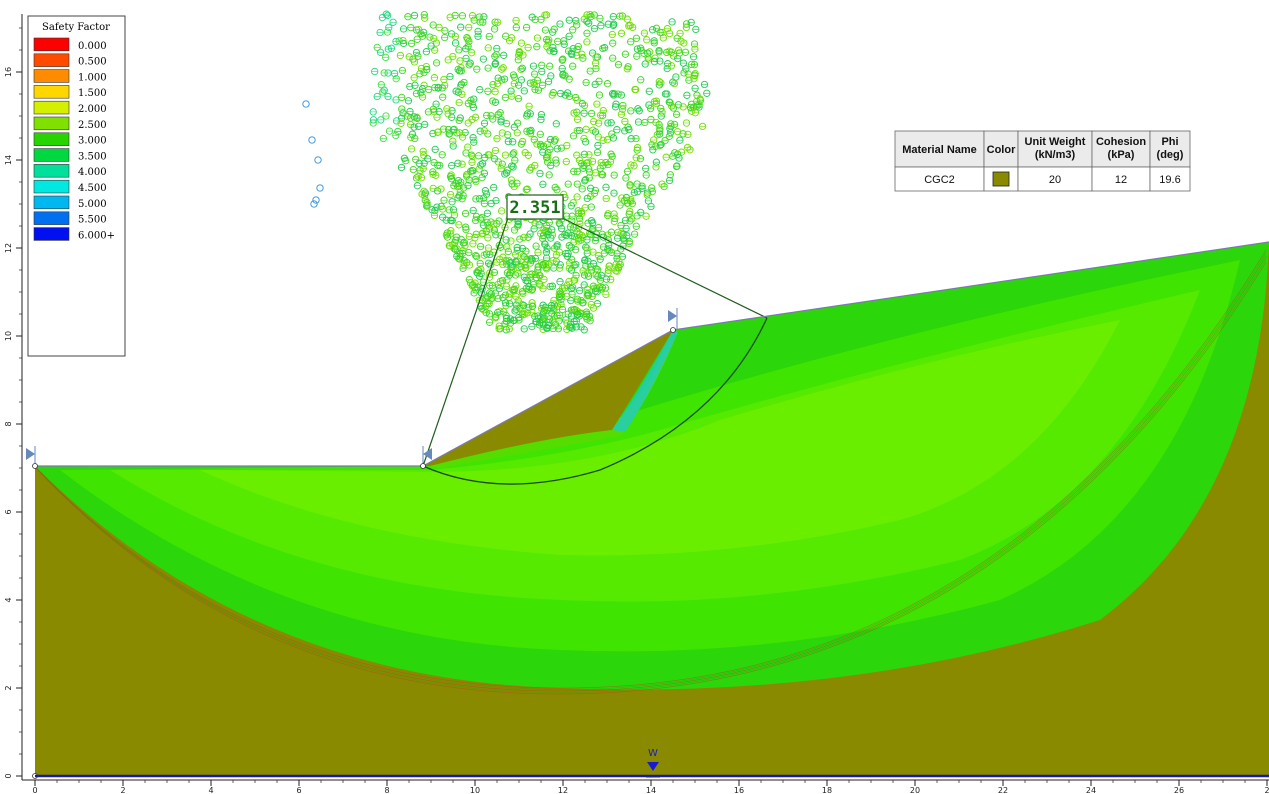  What do you see at coordinates (92, 204) in the screenshot?
I see `legend-label: 5.000` at bounding box center [92, 204].